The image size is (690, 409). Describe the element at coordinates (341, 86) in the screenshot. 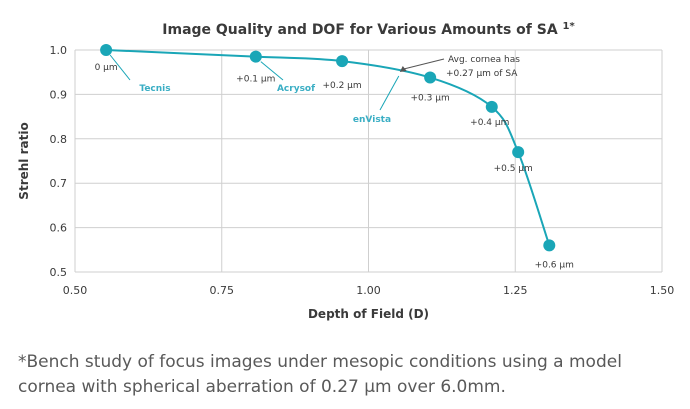

I see `data-label-2: +0.2 µm` at that location.